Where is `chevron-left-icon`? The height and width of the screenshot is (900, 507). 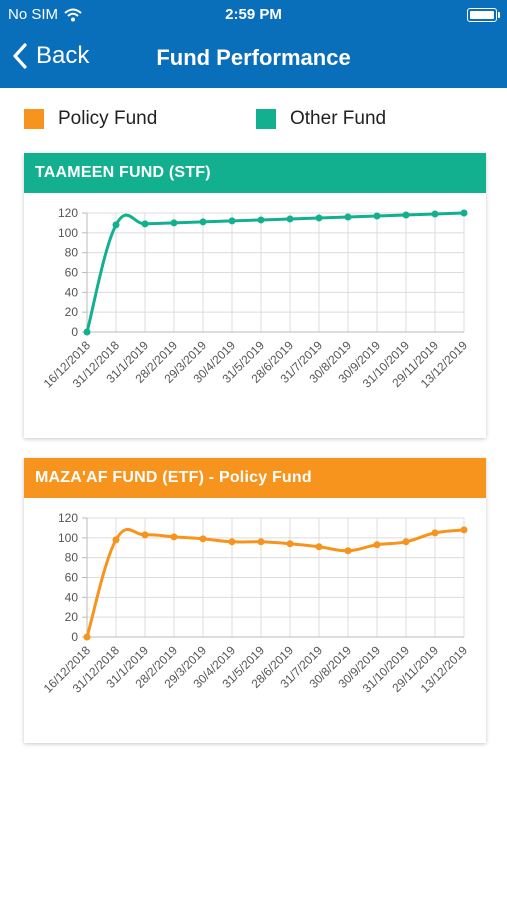 chevron-left-icon is located at coordinates (20, 56).